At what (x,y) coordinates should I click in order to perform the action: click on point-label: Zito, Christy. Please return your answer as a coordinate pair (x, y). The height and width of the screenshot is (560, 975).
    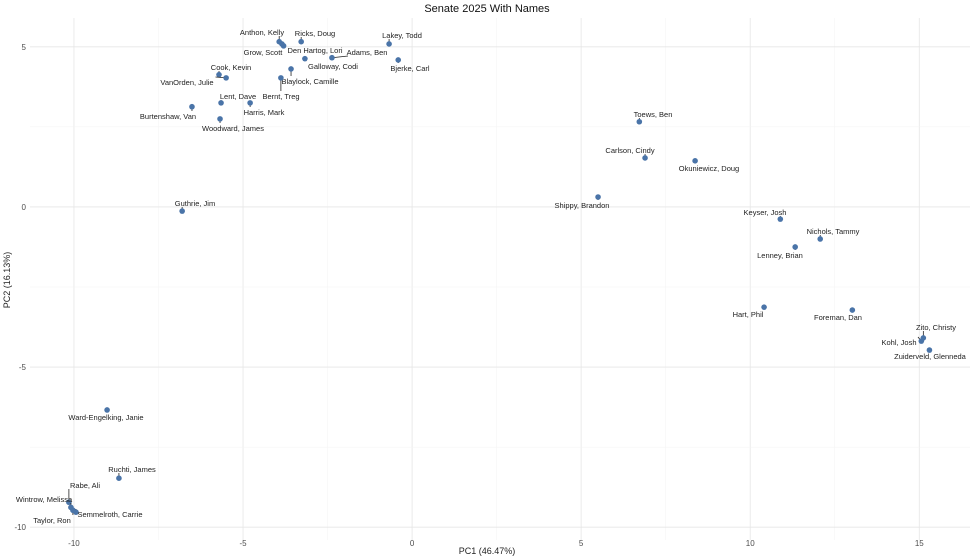
    Looking at the image, I should click on (936, 327).